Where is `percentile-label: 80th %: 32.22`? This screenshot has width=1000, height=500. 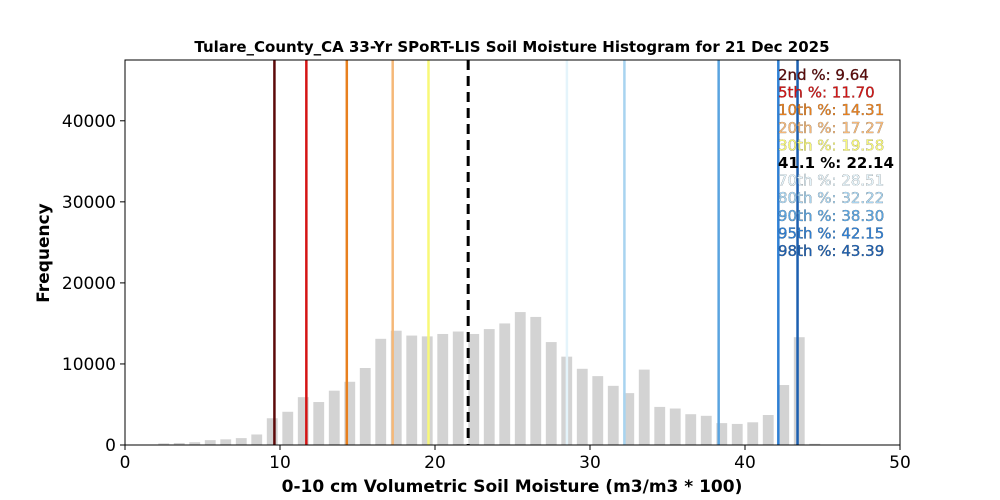
percentile-label: 80th %: 32.22 is located at coordinates (831, 198).